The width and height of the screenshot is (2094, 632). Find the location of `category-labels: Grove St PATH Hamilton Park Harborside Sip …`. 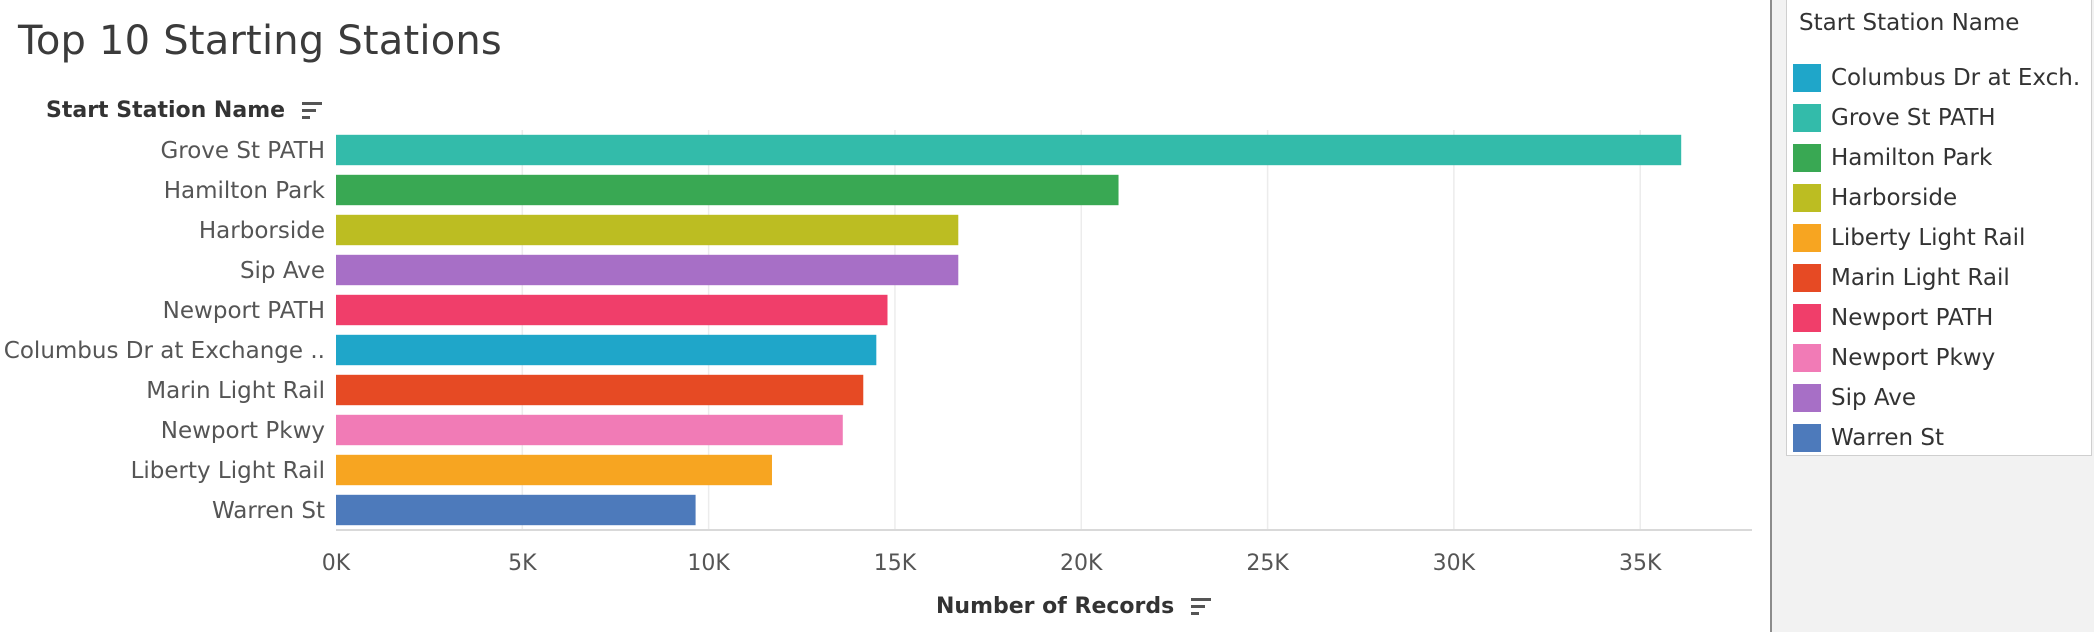

category-labels: Grove St PATH Hamilton Park Harborside Sip … is located at coordinates (165, 331).